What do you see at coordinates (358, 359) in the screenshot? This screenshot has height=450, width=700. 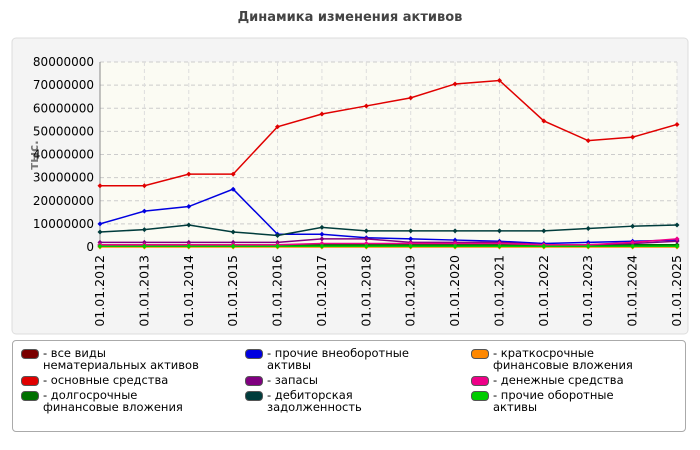 I see `legend-item: - прочие внеоборотные активы` at bounding box center [358, 359].